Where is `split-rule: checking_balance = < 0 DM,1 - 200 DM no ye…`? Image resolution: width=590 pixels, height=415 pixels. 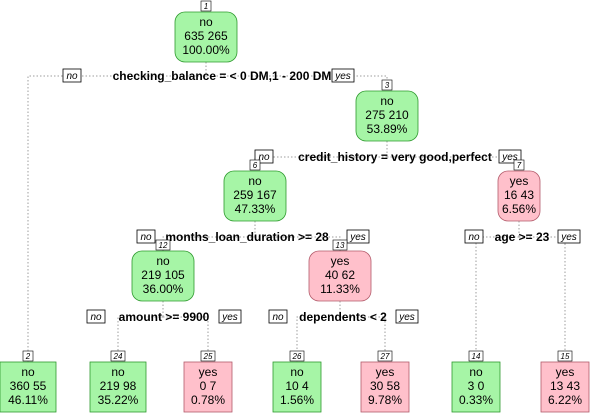 split-rule: checking_balance = < 0 DM,1 - 200 DM no ye… is located at coordinates (208, 75).